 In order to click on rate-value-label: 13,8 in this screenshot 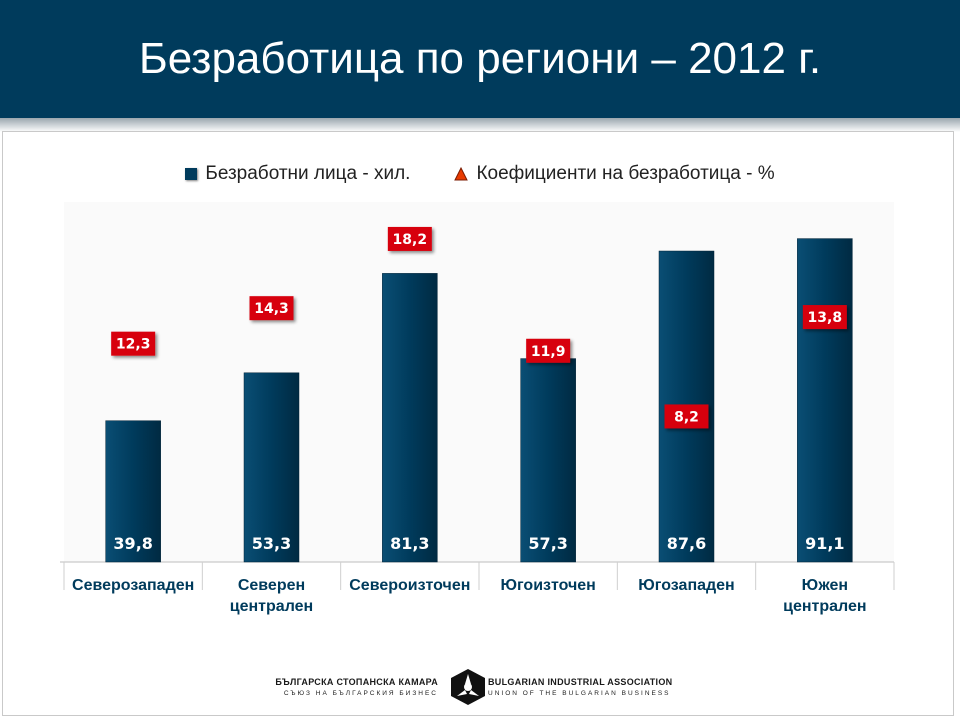, I will do `click(825, 318)`.